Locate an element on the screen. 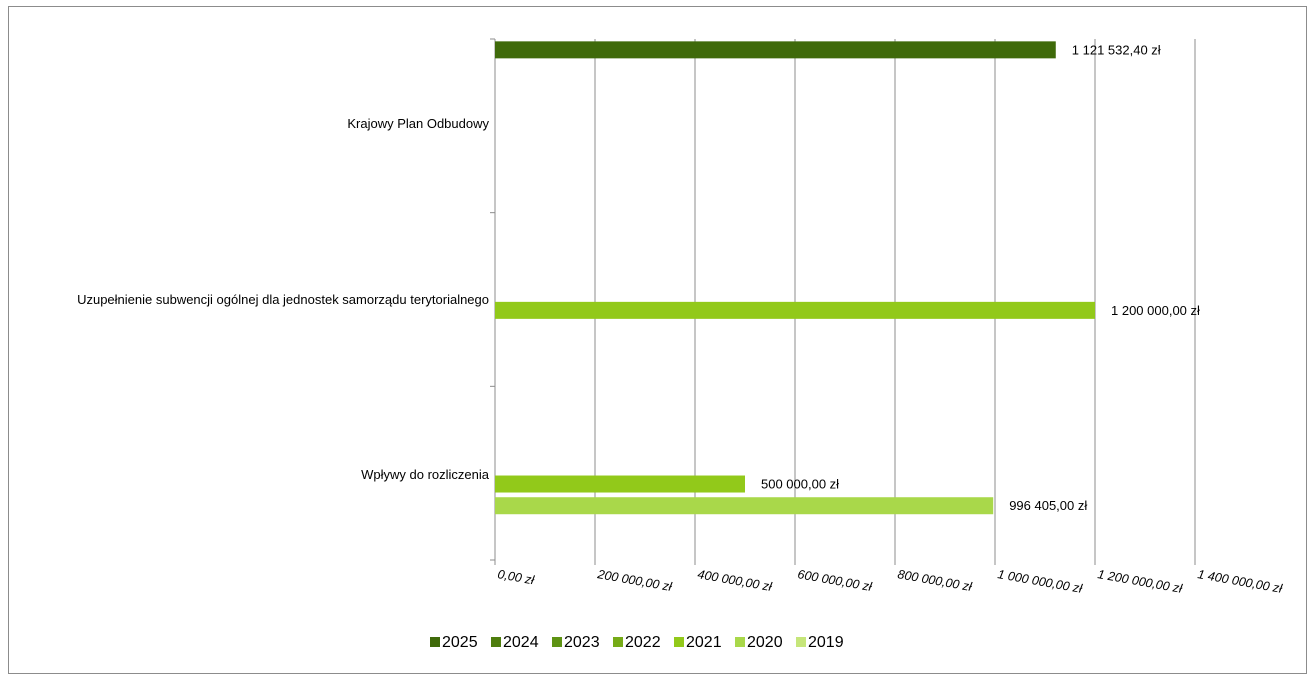 This screenshot has height=675, width=1309. legend-swatch-2020 is located at coordinates (740, 642).